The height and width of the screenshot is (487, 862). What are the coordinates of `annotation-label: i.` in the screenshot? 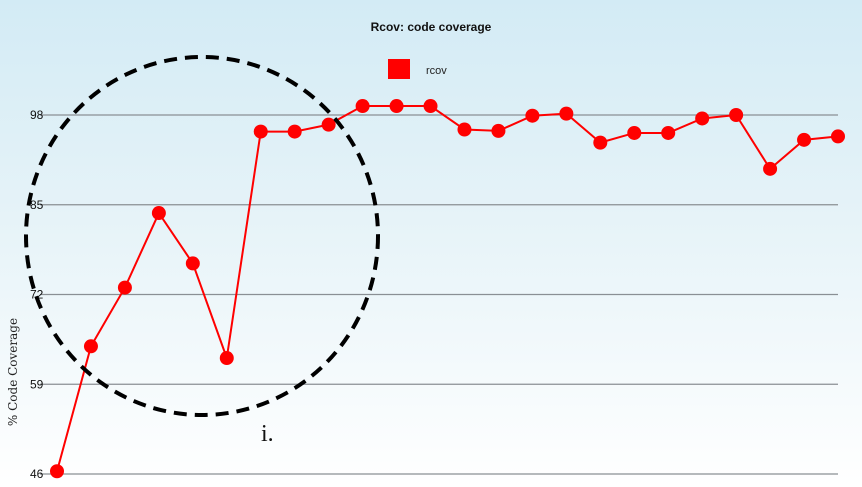 It's located at (267, 434).